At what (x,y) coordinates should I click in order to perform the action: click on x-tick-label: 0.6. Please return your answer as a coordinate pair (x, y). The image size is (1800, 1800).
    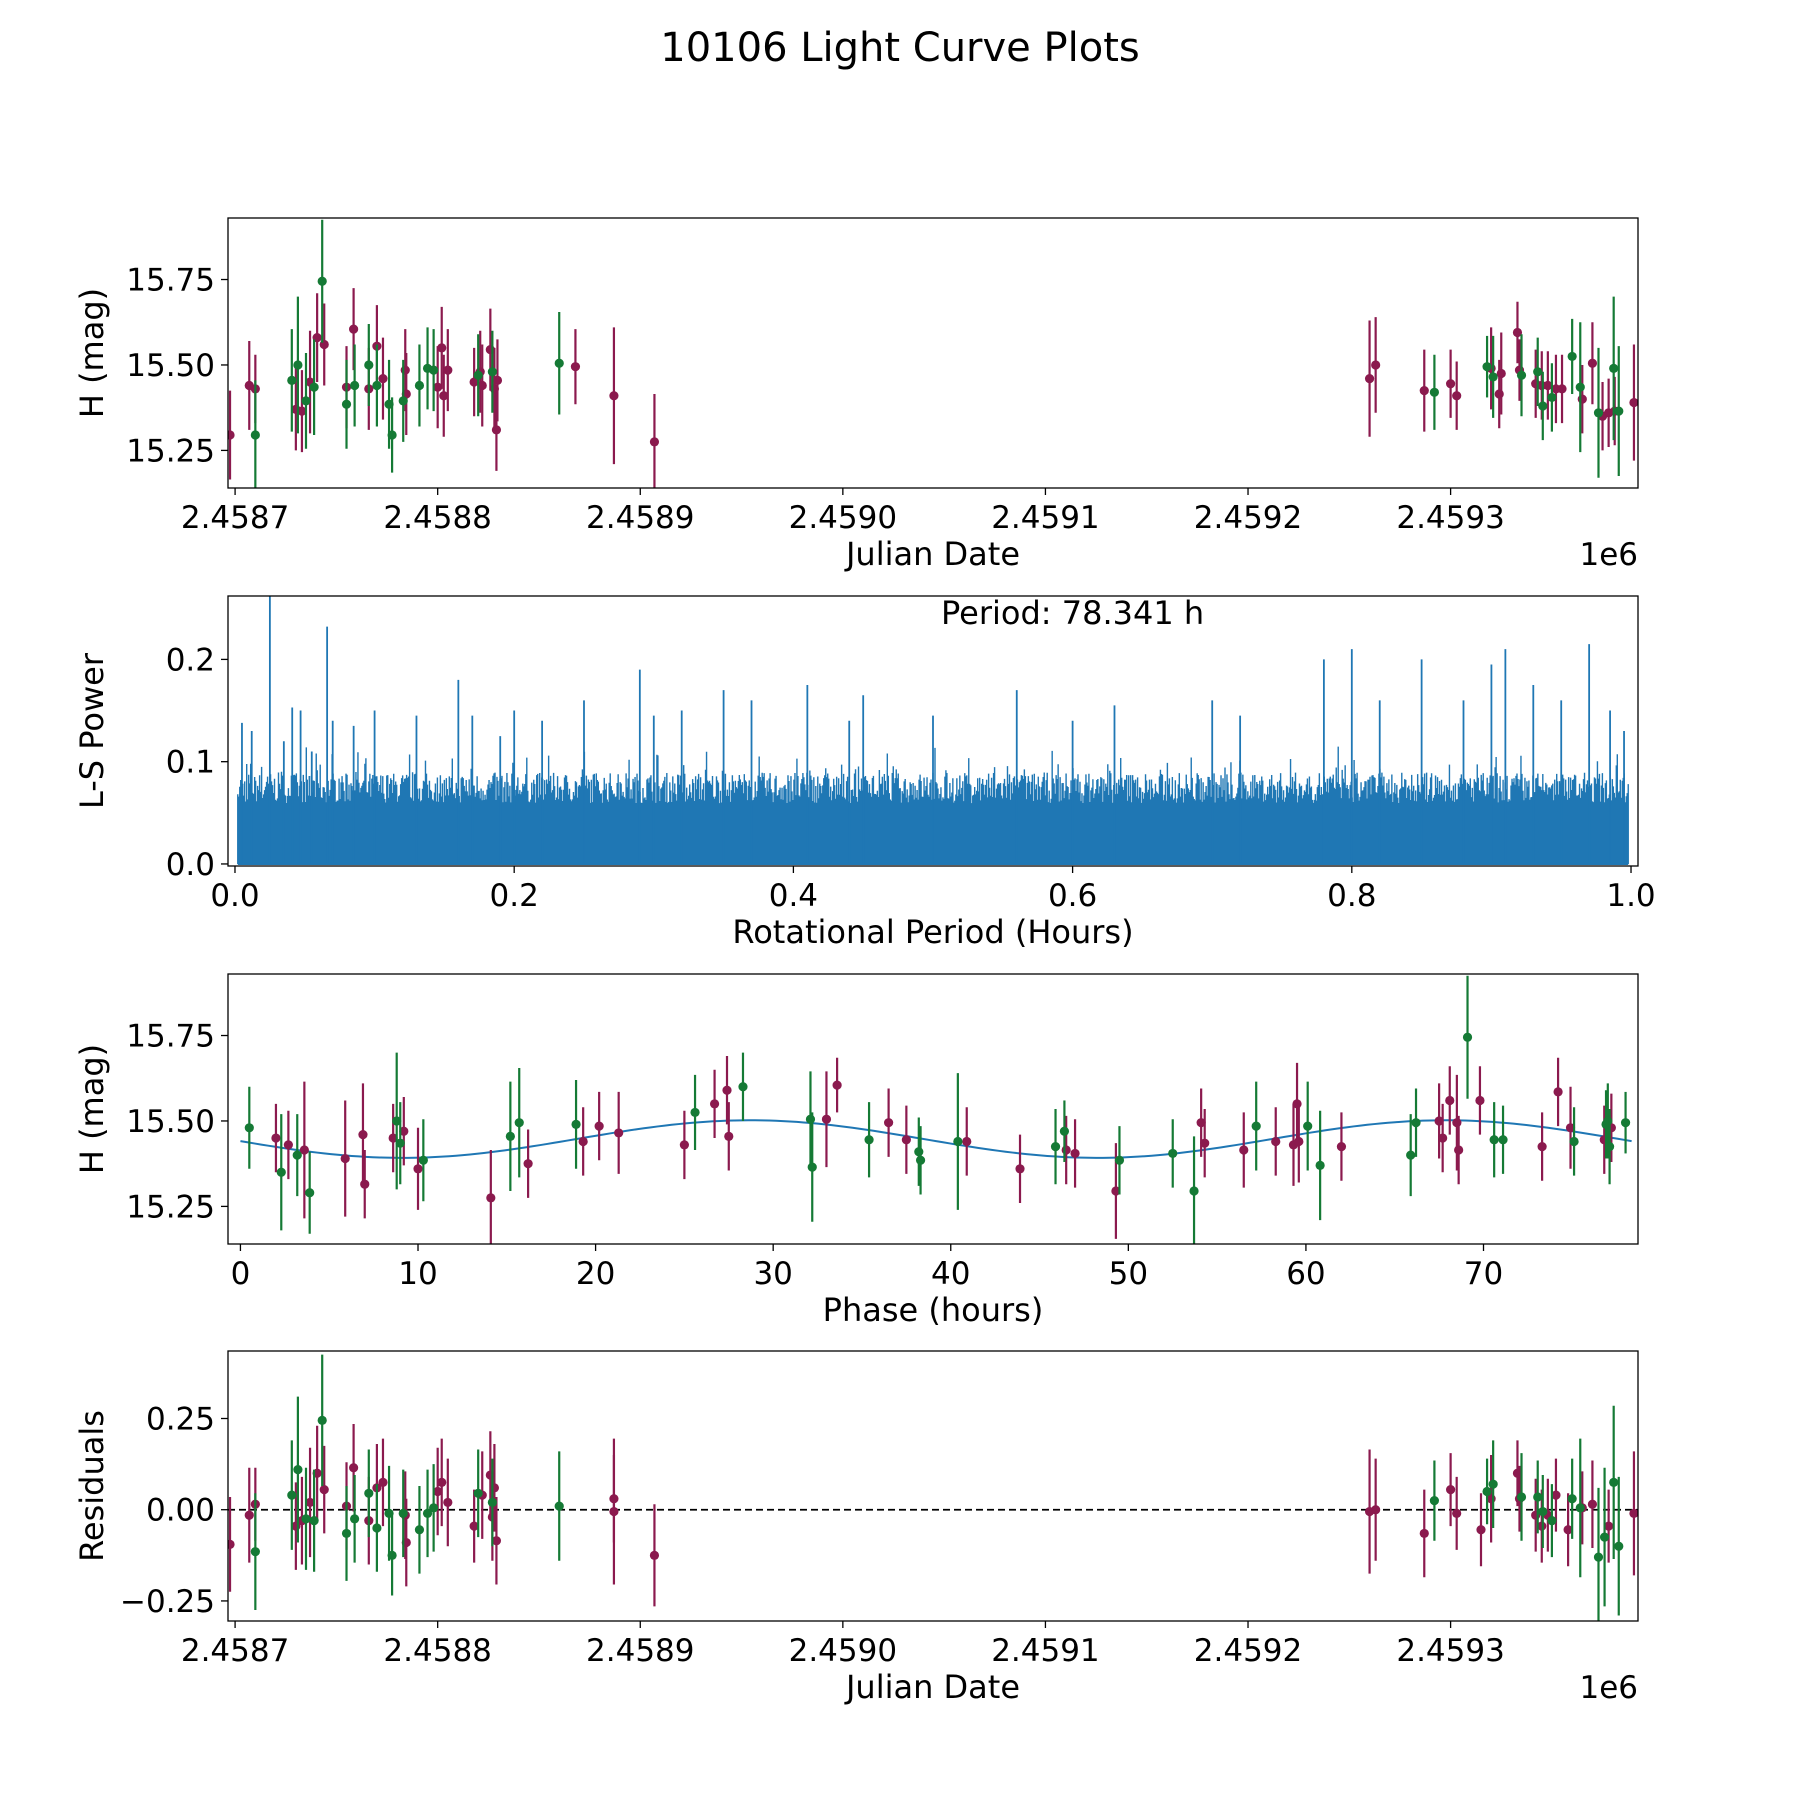
    Looking at the image, I should click on (1072, 896).